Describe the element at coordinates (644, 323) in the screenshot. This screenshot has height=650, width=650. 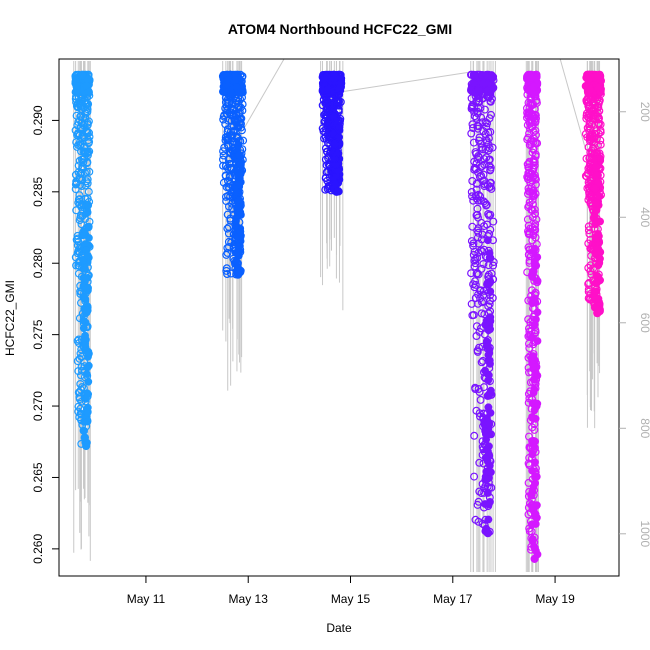
I see `right-tick-label: 600` at that location.